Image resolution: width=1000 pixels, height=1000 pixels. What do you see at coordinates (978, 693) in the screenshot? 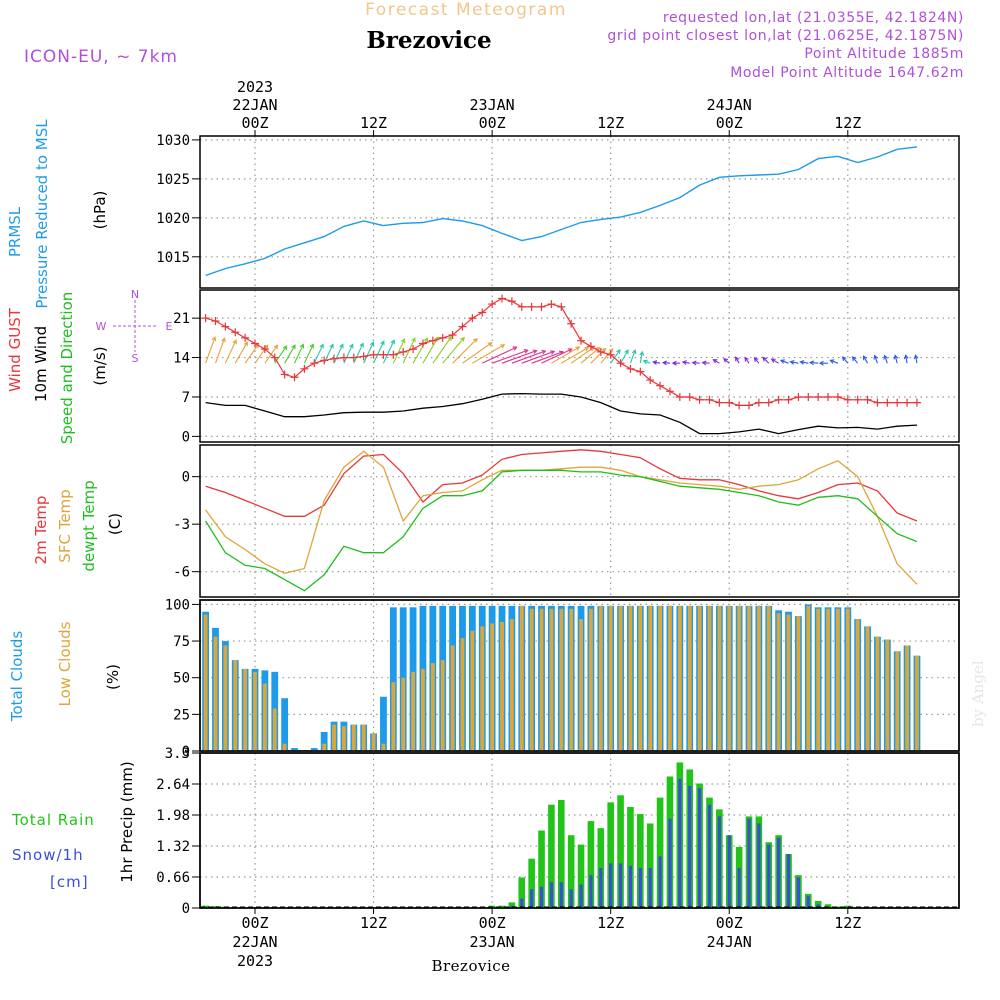
I see `credit-watermark: by Angel` at bounding box center [978, 693].